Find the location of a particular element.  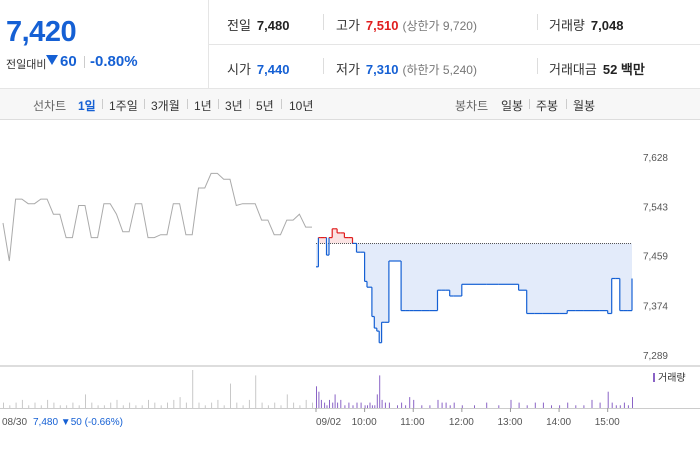

stat-amount: 거래대금 52 백만 is located at coordinates (597, 68).